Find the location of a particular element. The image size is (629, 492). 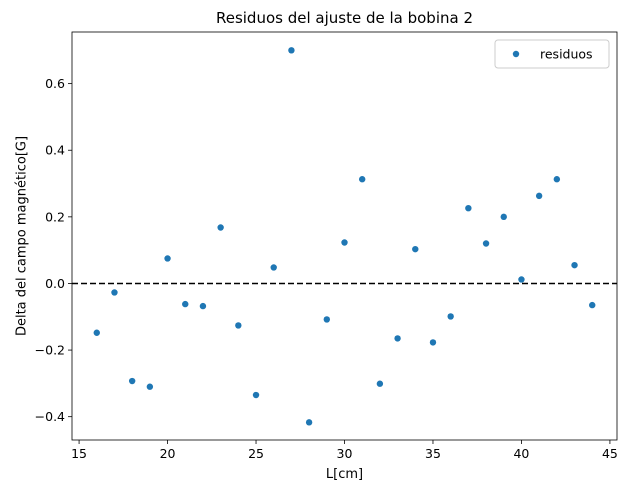

y-tick-label: −0.2 is located at coordinates (50, 350).